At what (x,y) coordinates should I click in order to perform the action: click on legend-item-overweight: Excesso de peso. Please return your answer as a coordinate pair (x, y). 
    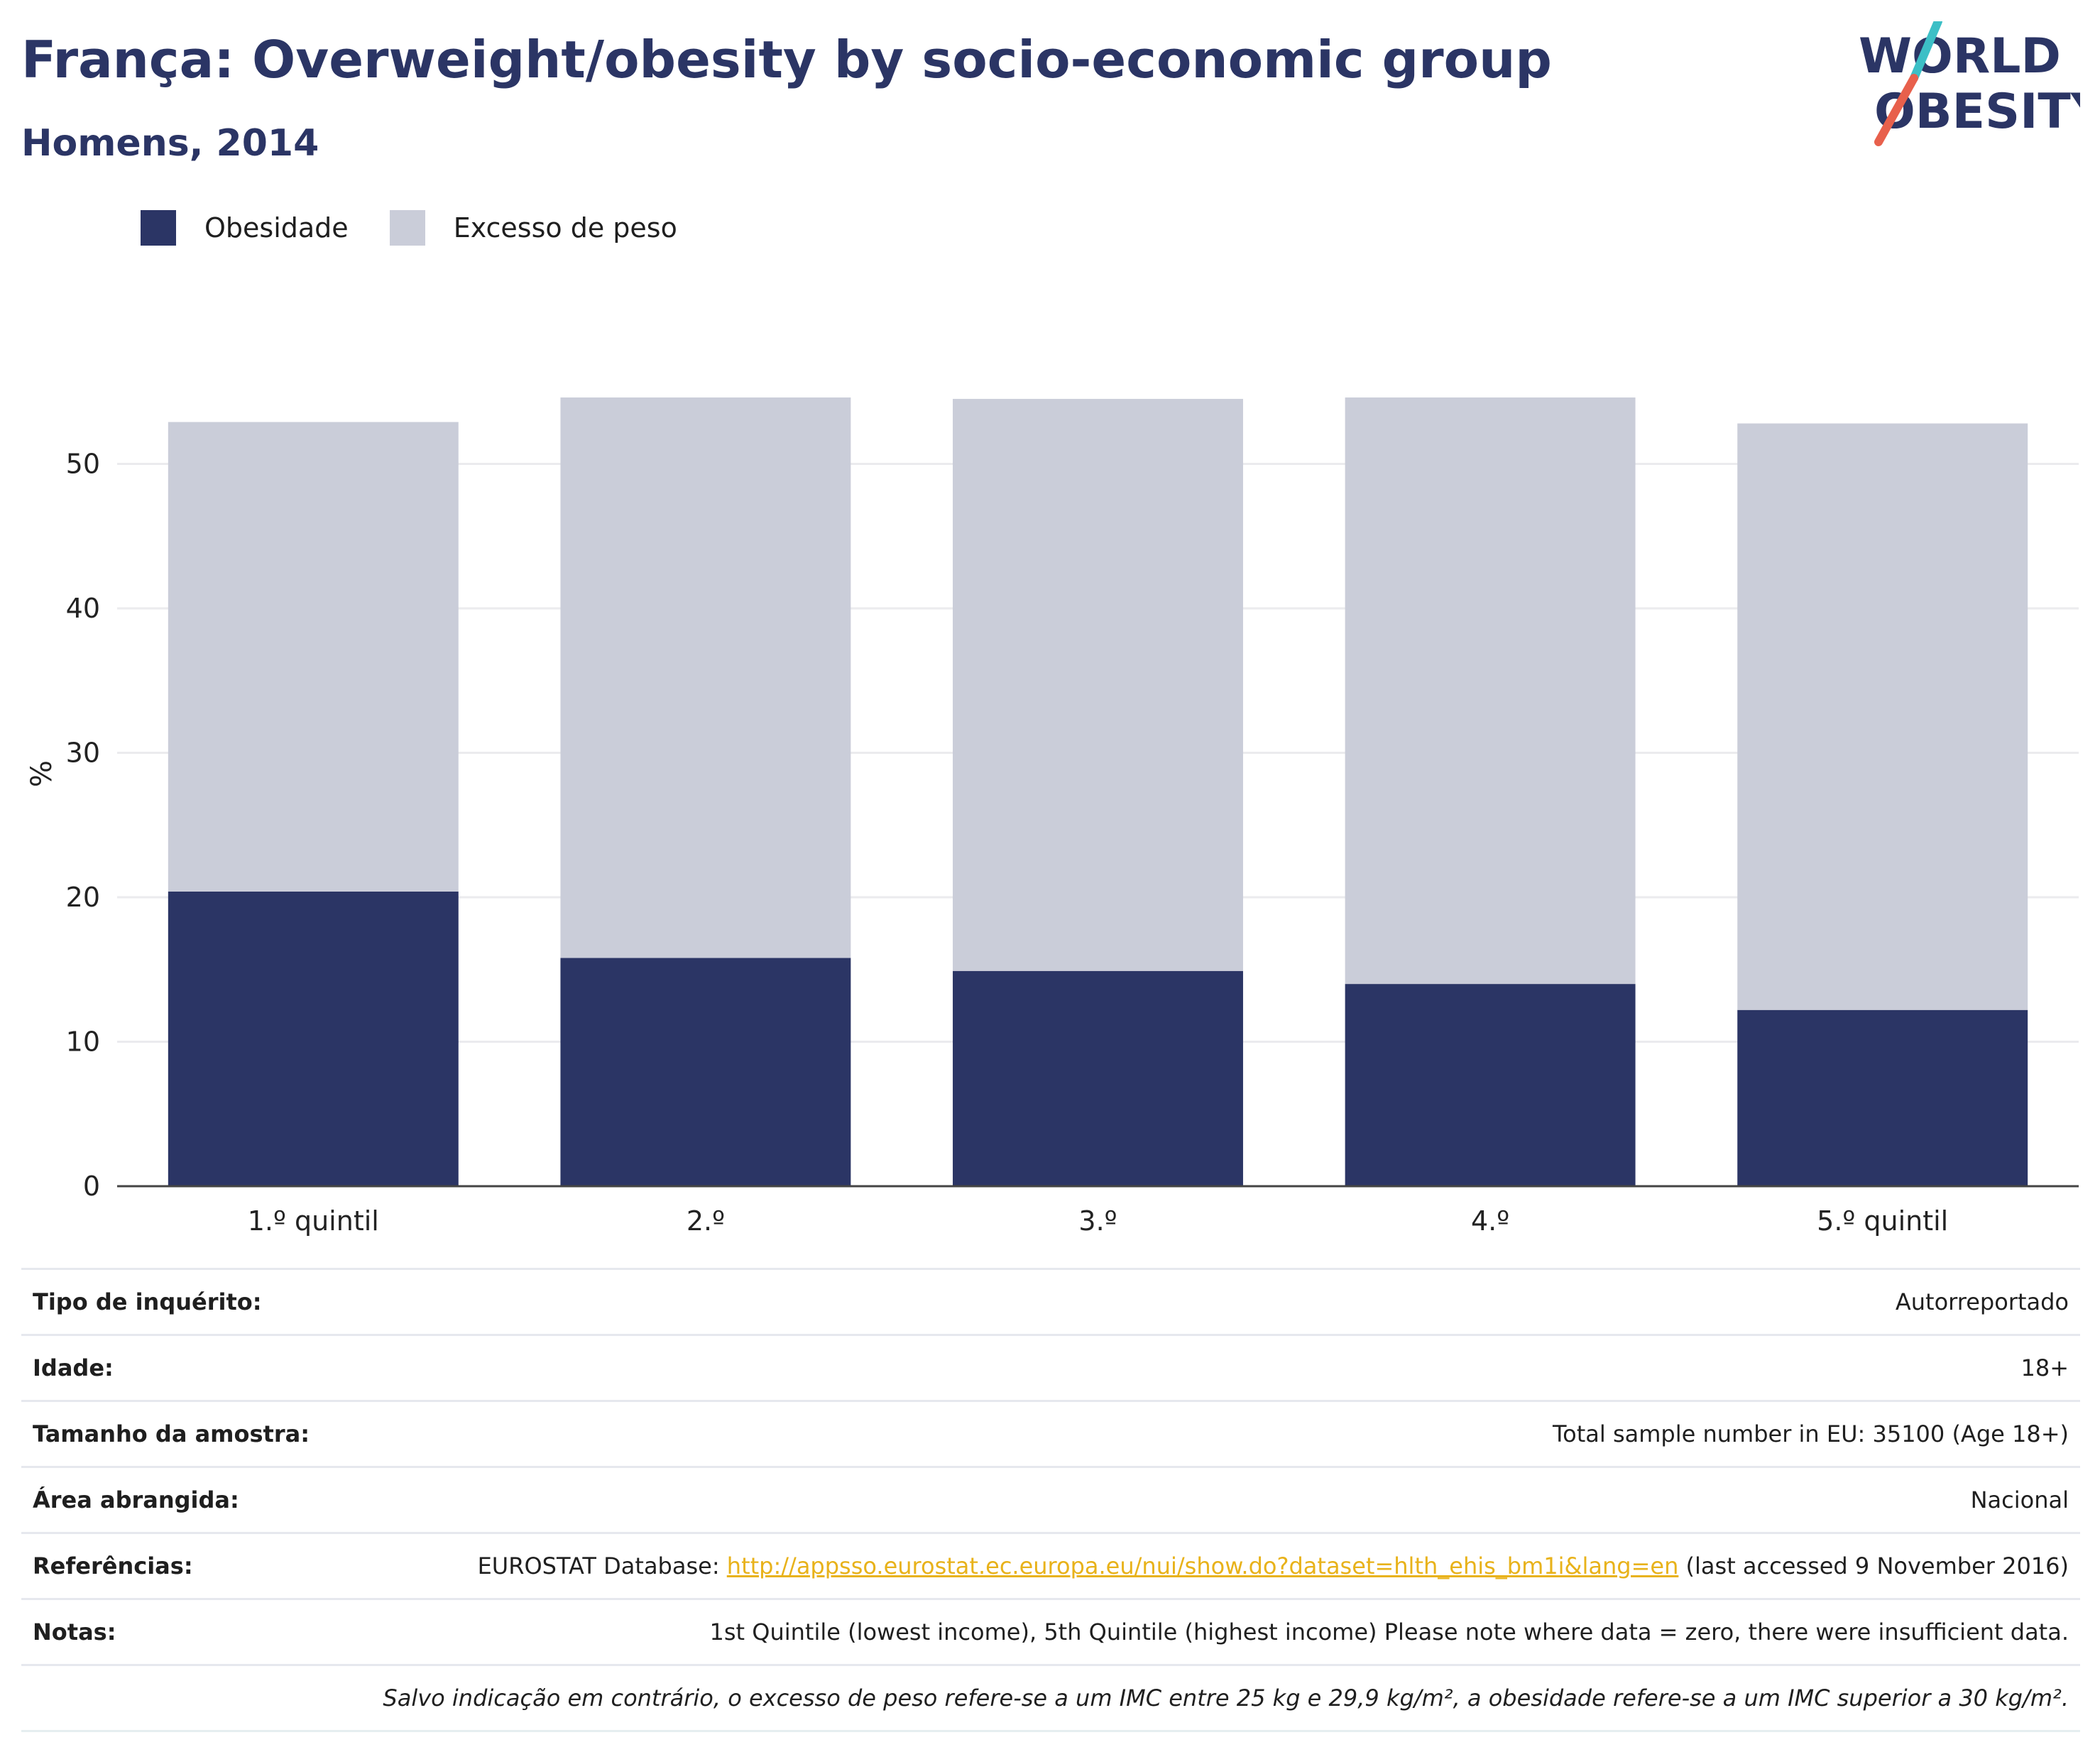
    Looking at the image, I should click on (533, 228).